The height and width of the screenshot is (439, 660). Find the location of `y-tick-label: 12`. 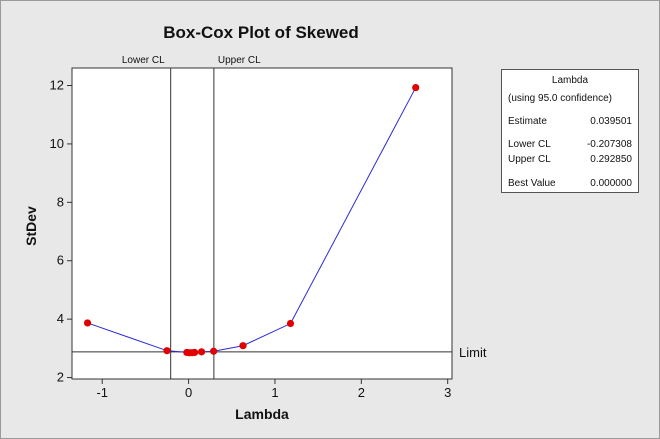

y-tick-label: 12 is located at coordinates (57, 85).